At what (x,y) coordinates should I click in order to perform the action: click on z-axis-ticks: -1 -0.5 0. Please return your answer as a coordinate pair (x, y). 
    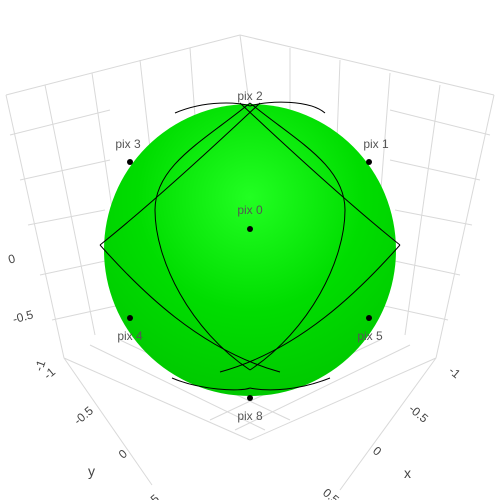
    Looking at the image, I should click on (28, 312).